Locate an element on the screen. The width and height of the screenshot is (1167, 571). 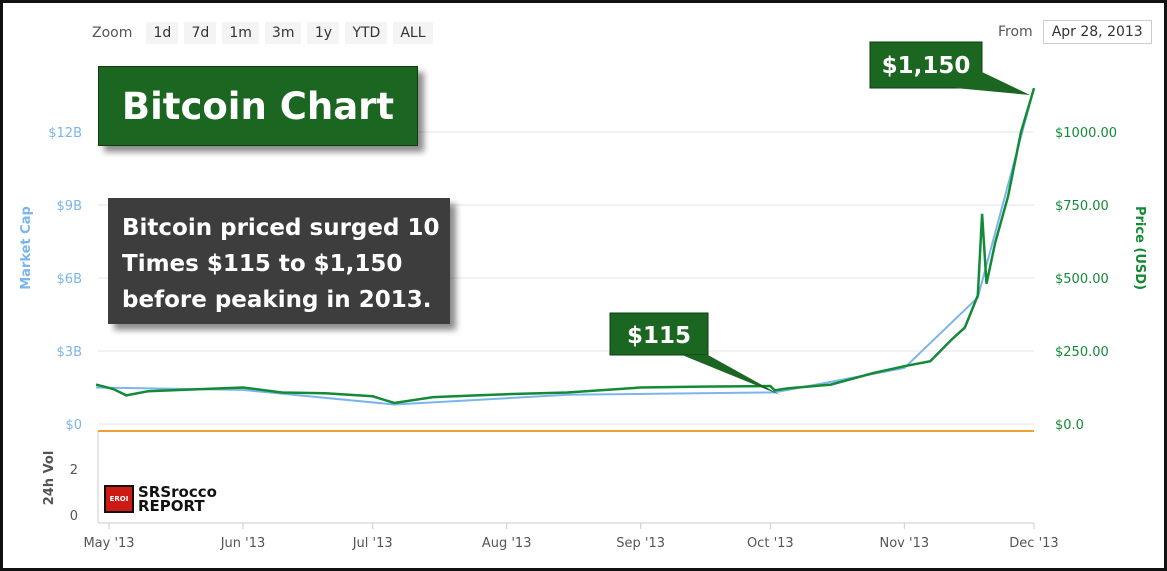
right-axis-label: Price (USD) is located at coordinates (1139, 248).